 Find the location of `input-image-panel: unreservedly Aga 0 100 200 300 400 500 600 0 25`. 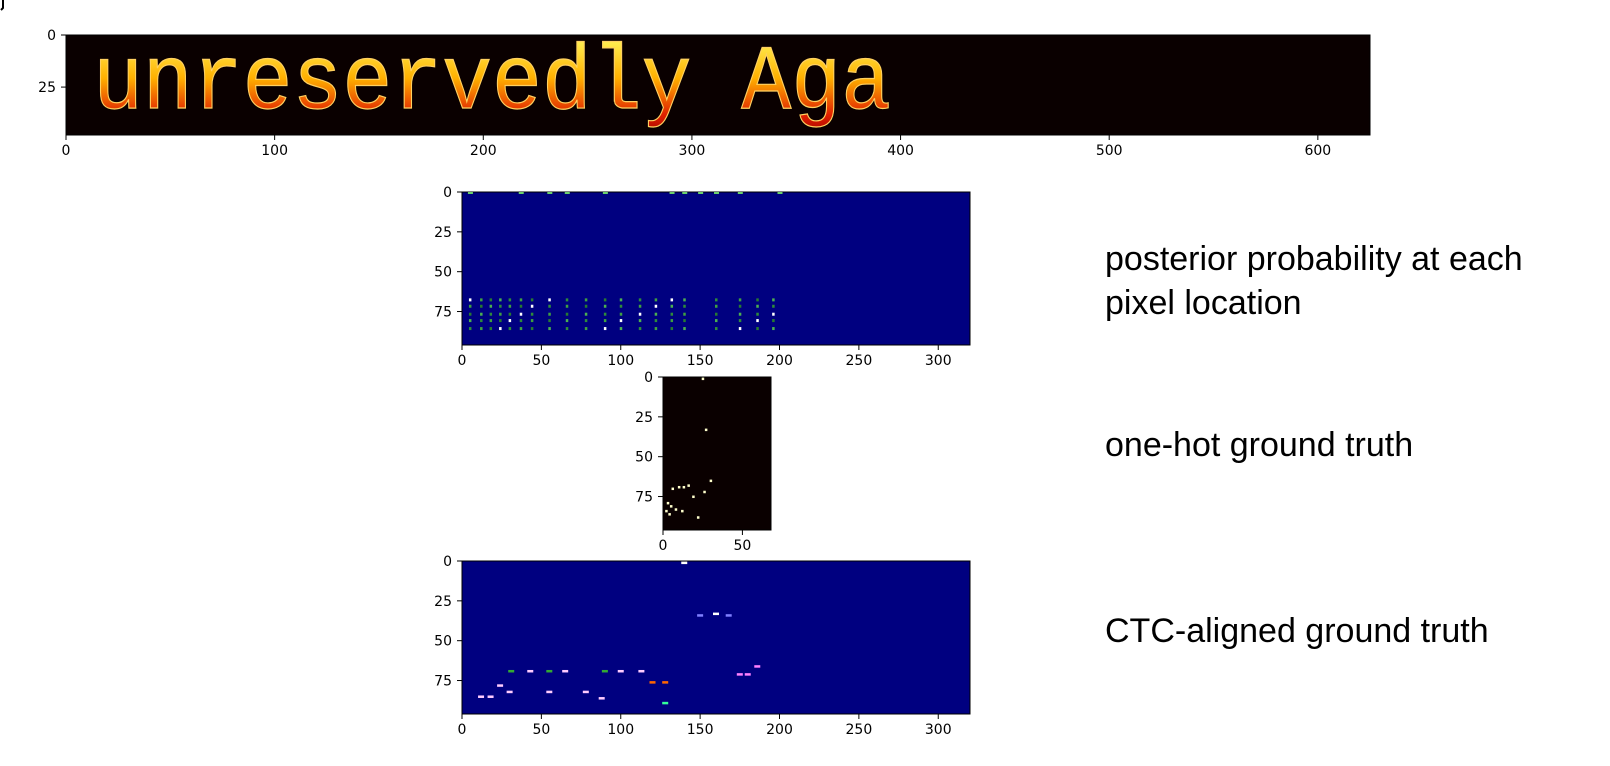

input-image-panel: unreservedly Aga 0 100 200 300 400 500 600 0 25 is located at coordinates (704, 93).